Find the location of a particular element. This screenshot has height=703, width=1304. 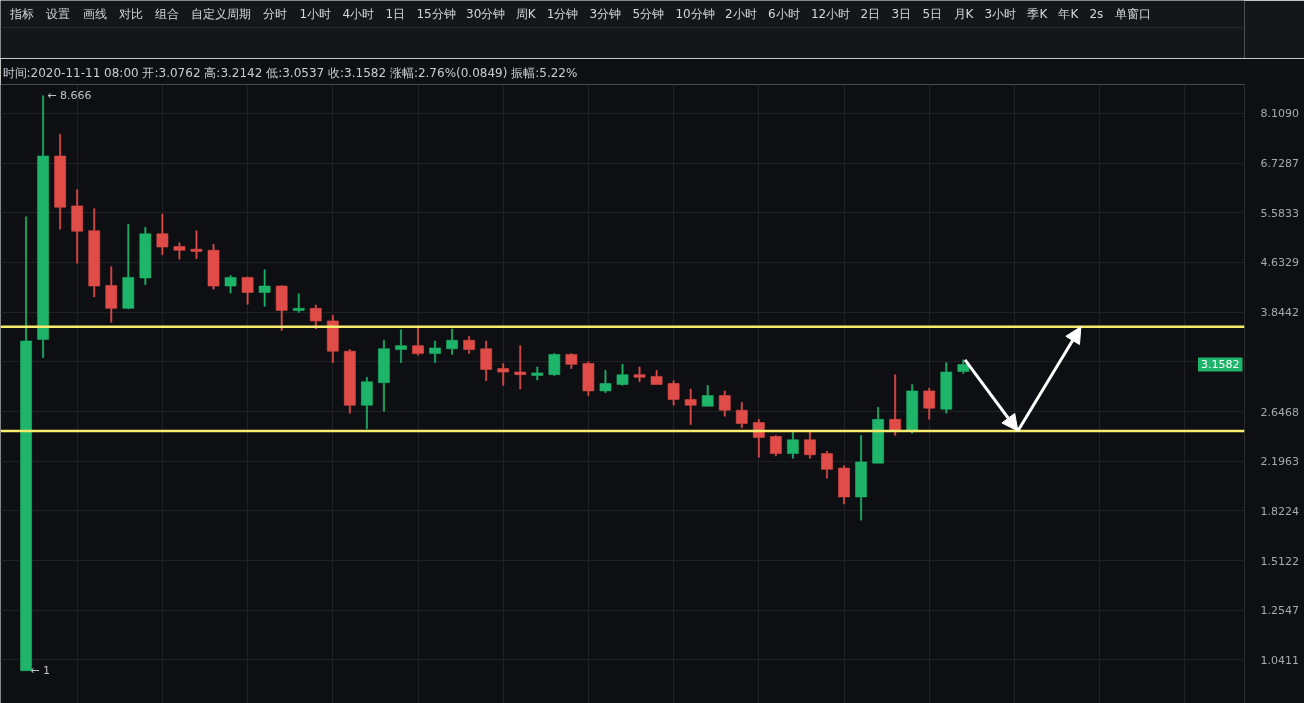

annotation: ← 8.666 is located at coordinates (69, 96).